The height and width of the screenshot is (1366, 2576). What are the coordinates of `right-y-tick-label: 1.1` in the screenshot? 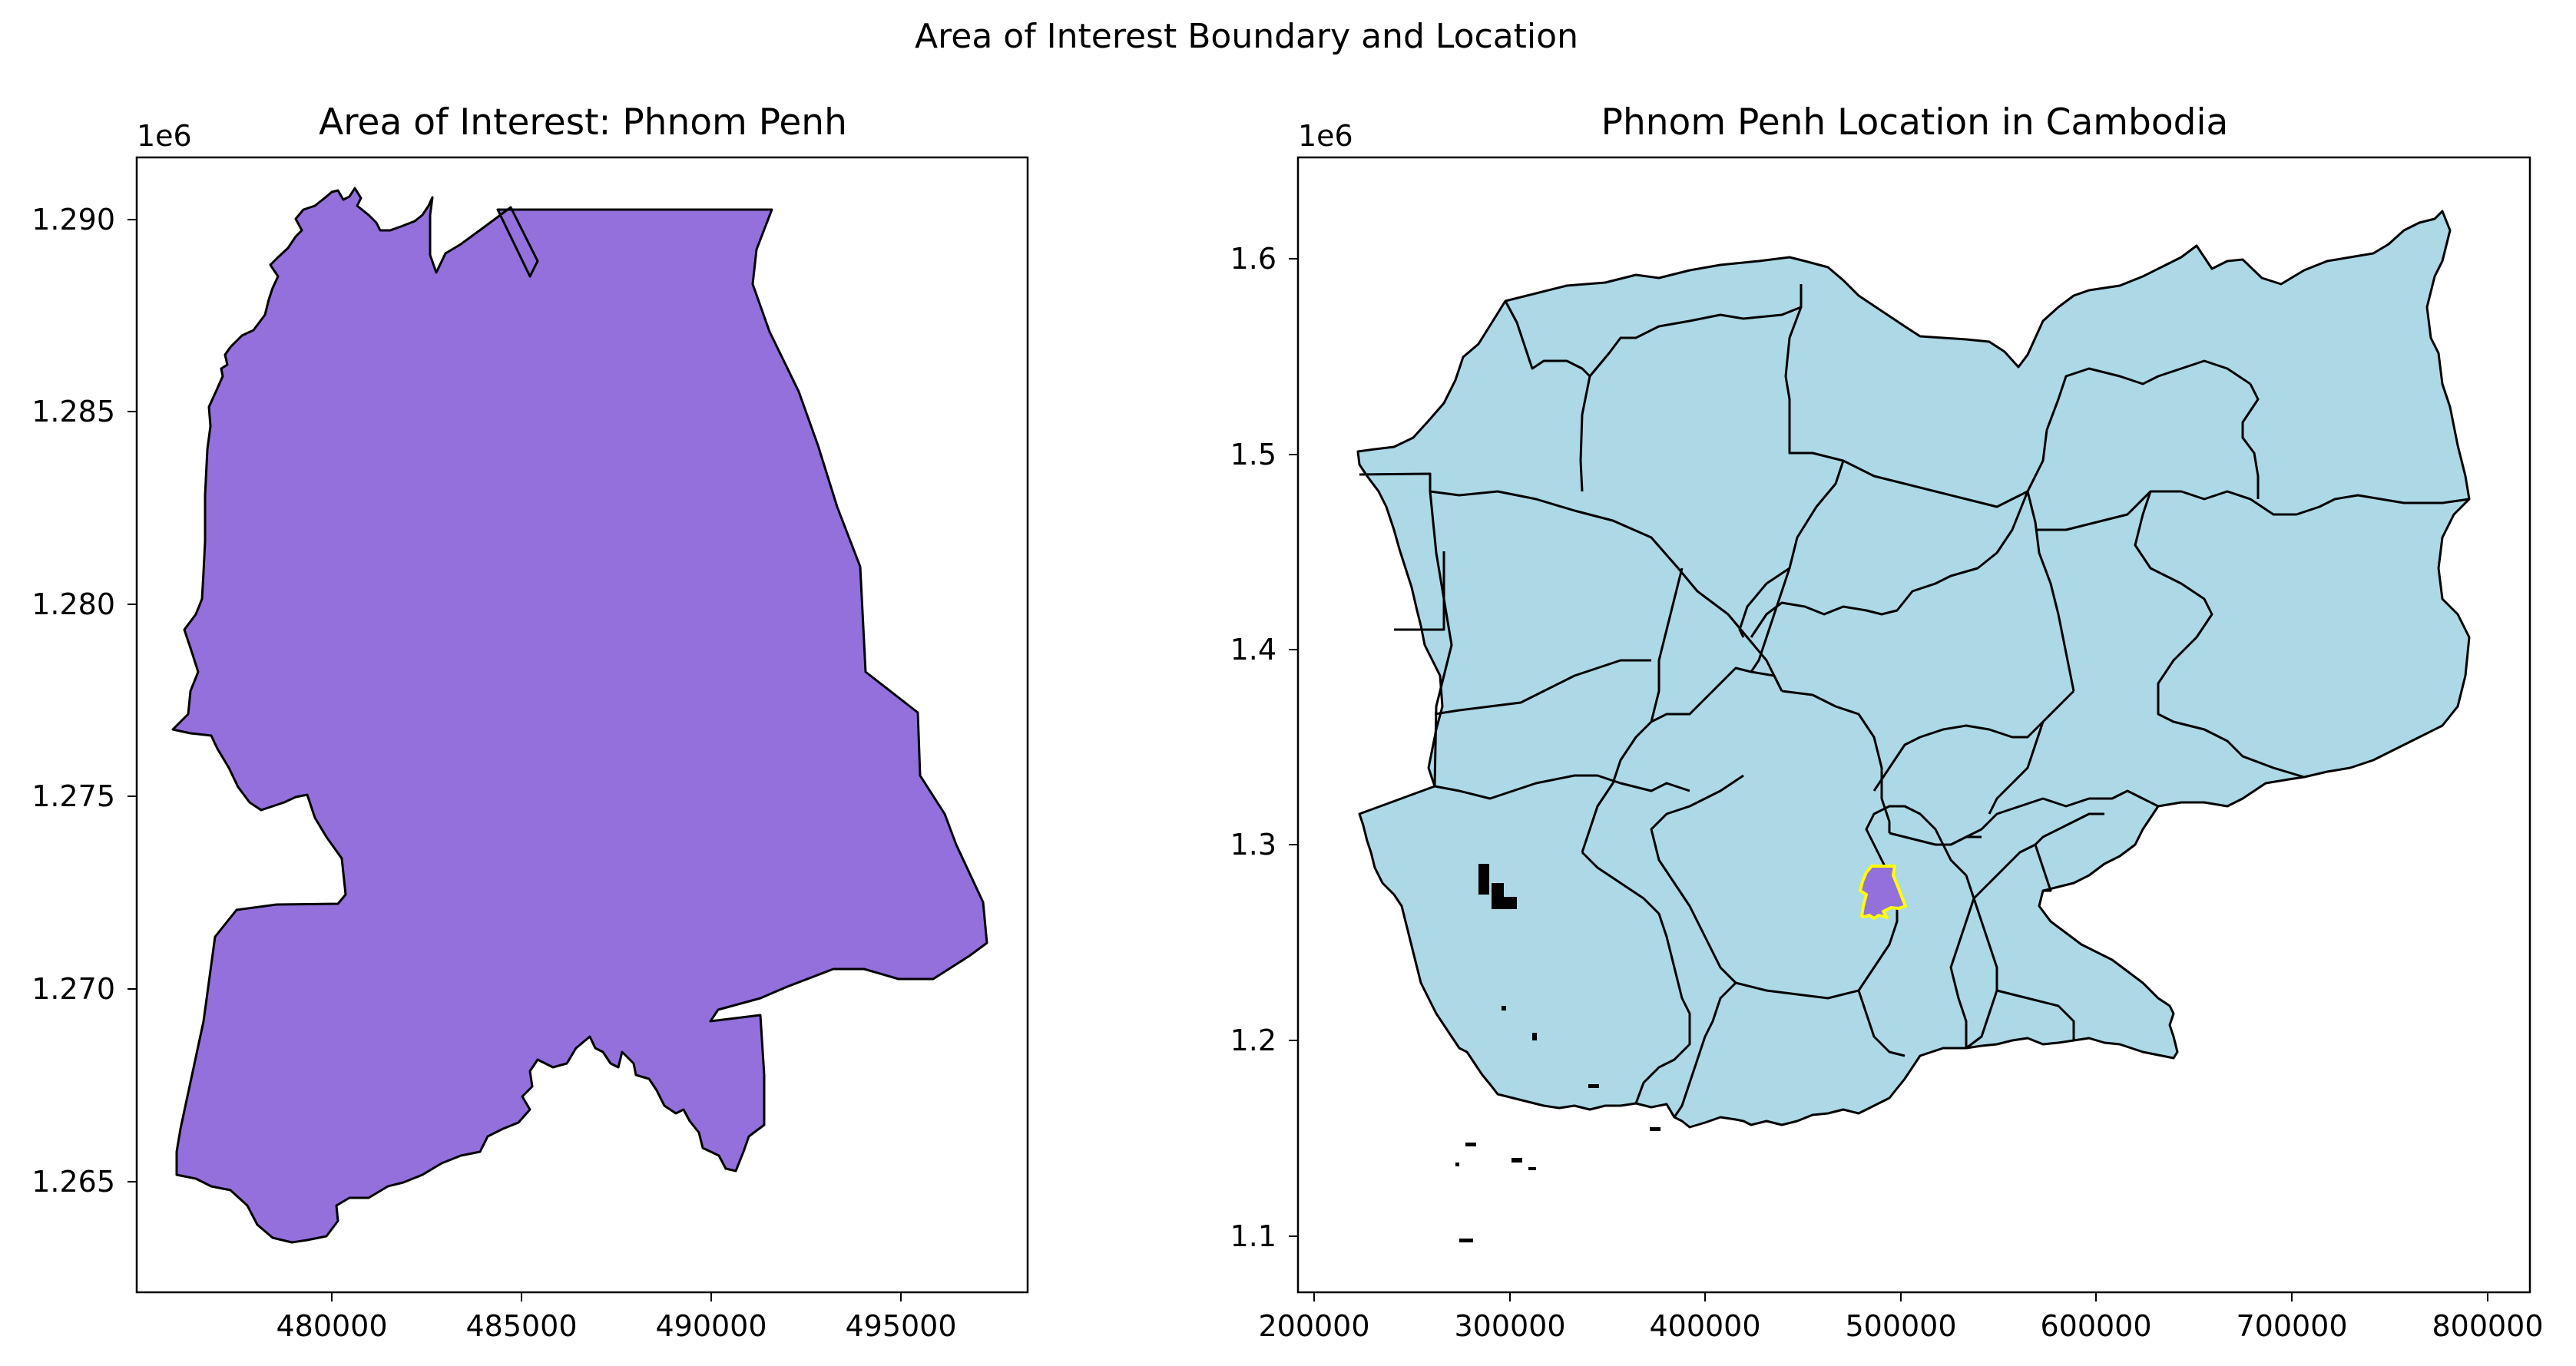 It's located at (1253, 1236).